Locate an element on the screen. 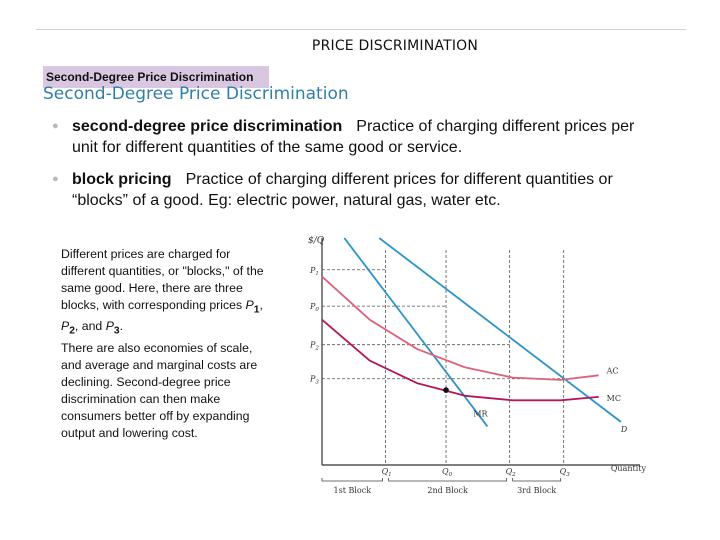 The height and width of the screenshot is (540, 720). block-label: 2nd Block is located at coordinates (447, 490).